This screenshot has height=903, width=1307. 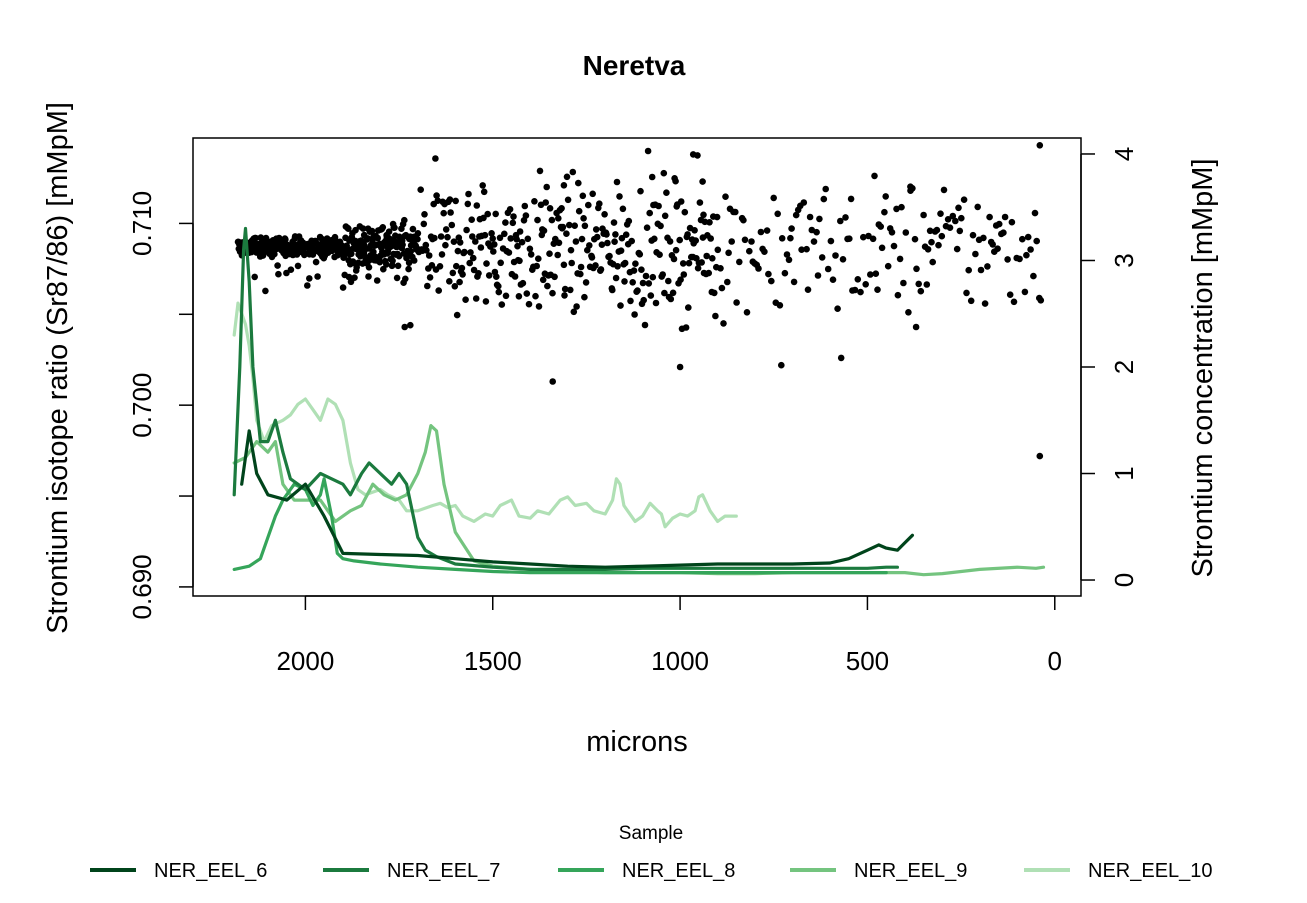 What do you see at coordinates (493, 661) in the screenshot?
I see `x-tick-label: 1500` at bounding box center [493, 661].